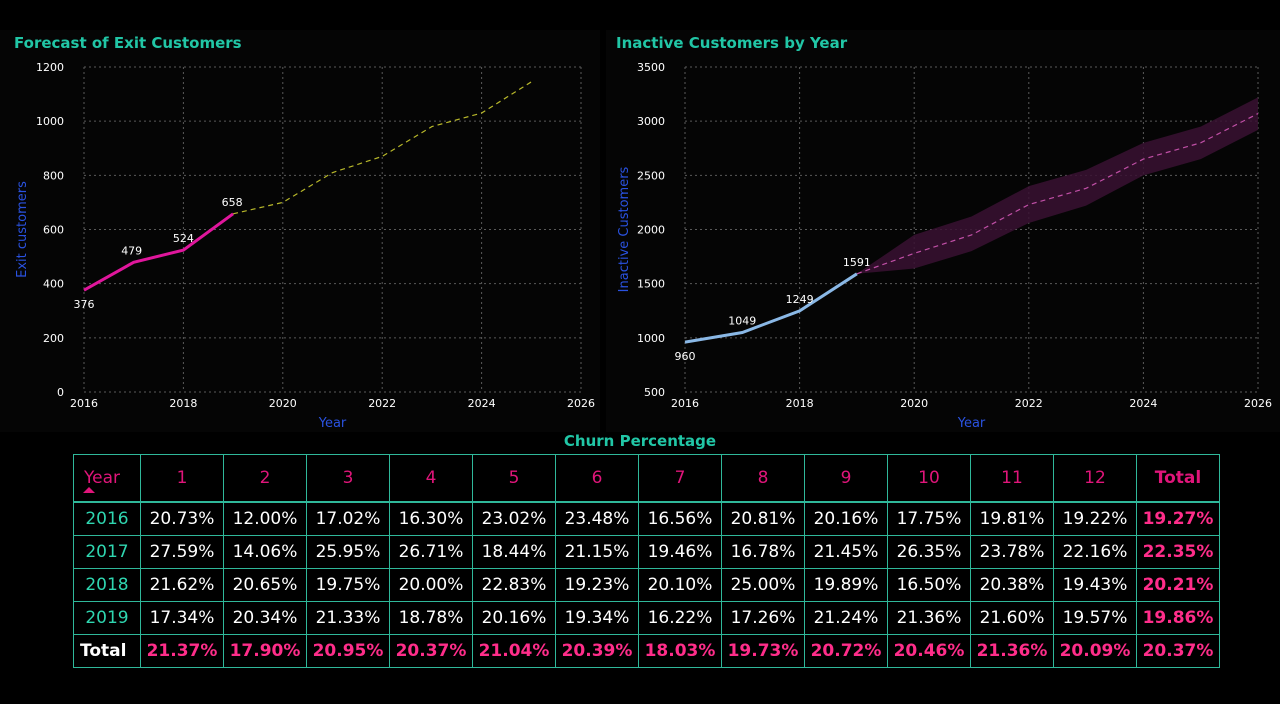 The width and height of the screenshot is (1280, 704). What do you see at coordinates (597, 518) in the screenshot?
I see `churn-cell: 23.48%` at bounding box center [597, 518].